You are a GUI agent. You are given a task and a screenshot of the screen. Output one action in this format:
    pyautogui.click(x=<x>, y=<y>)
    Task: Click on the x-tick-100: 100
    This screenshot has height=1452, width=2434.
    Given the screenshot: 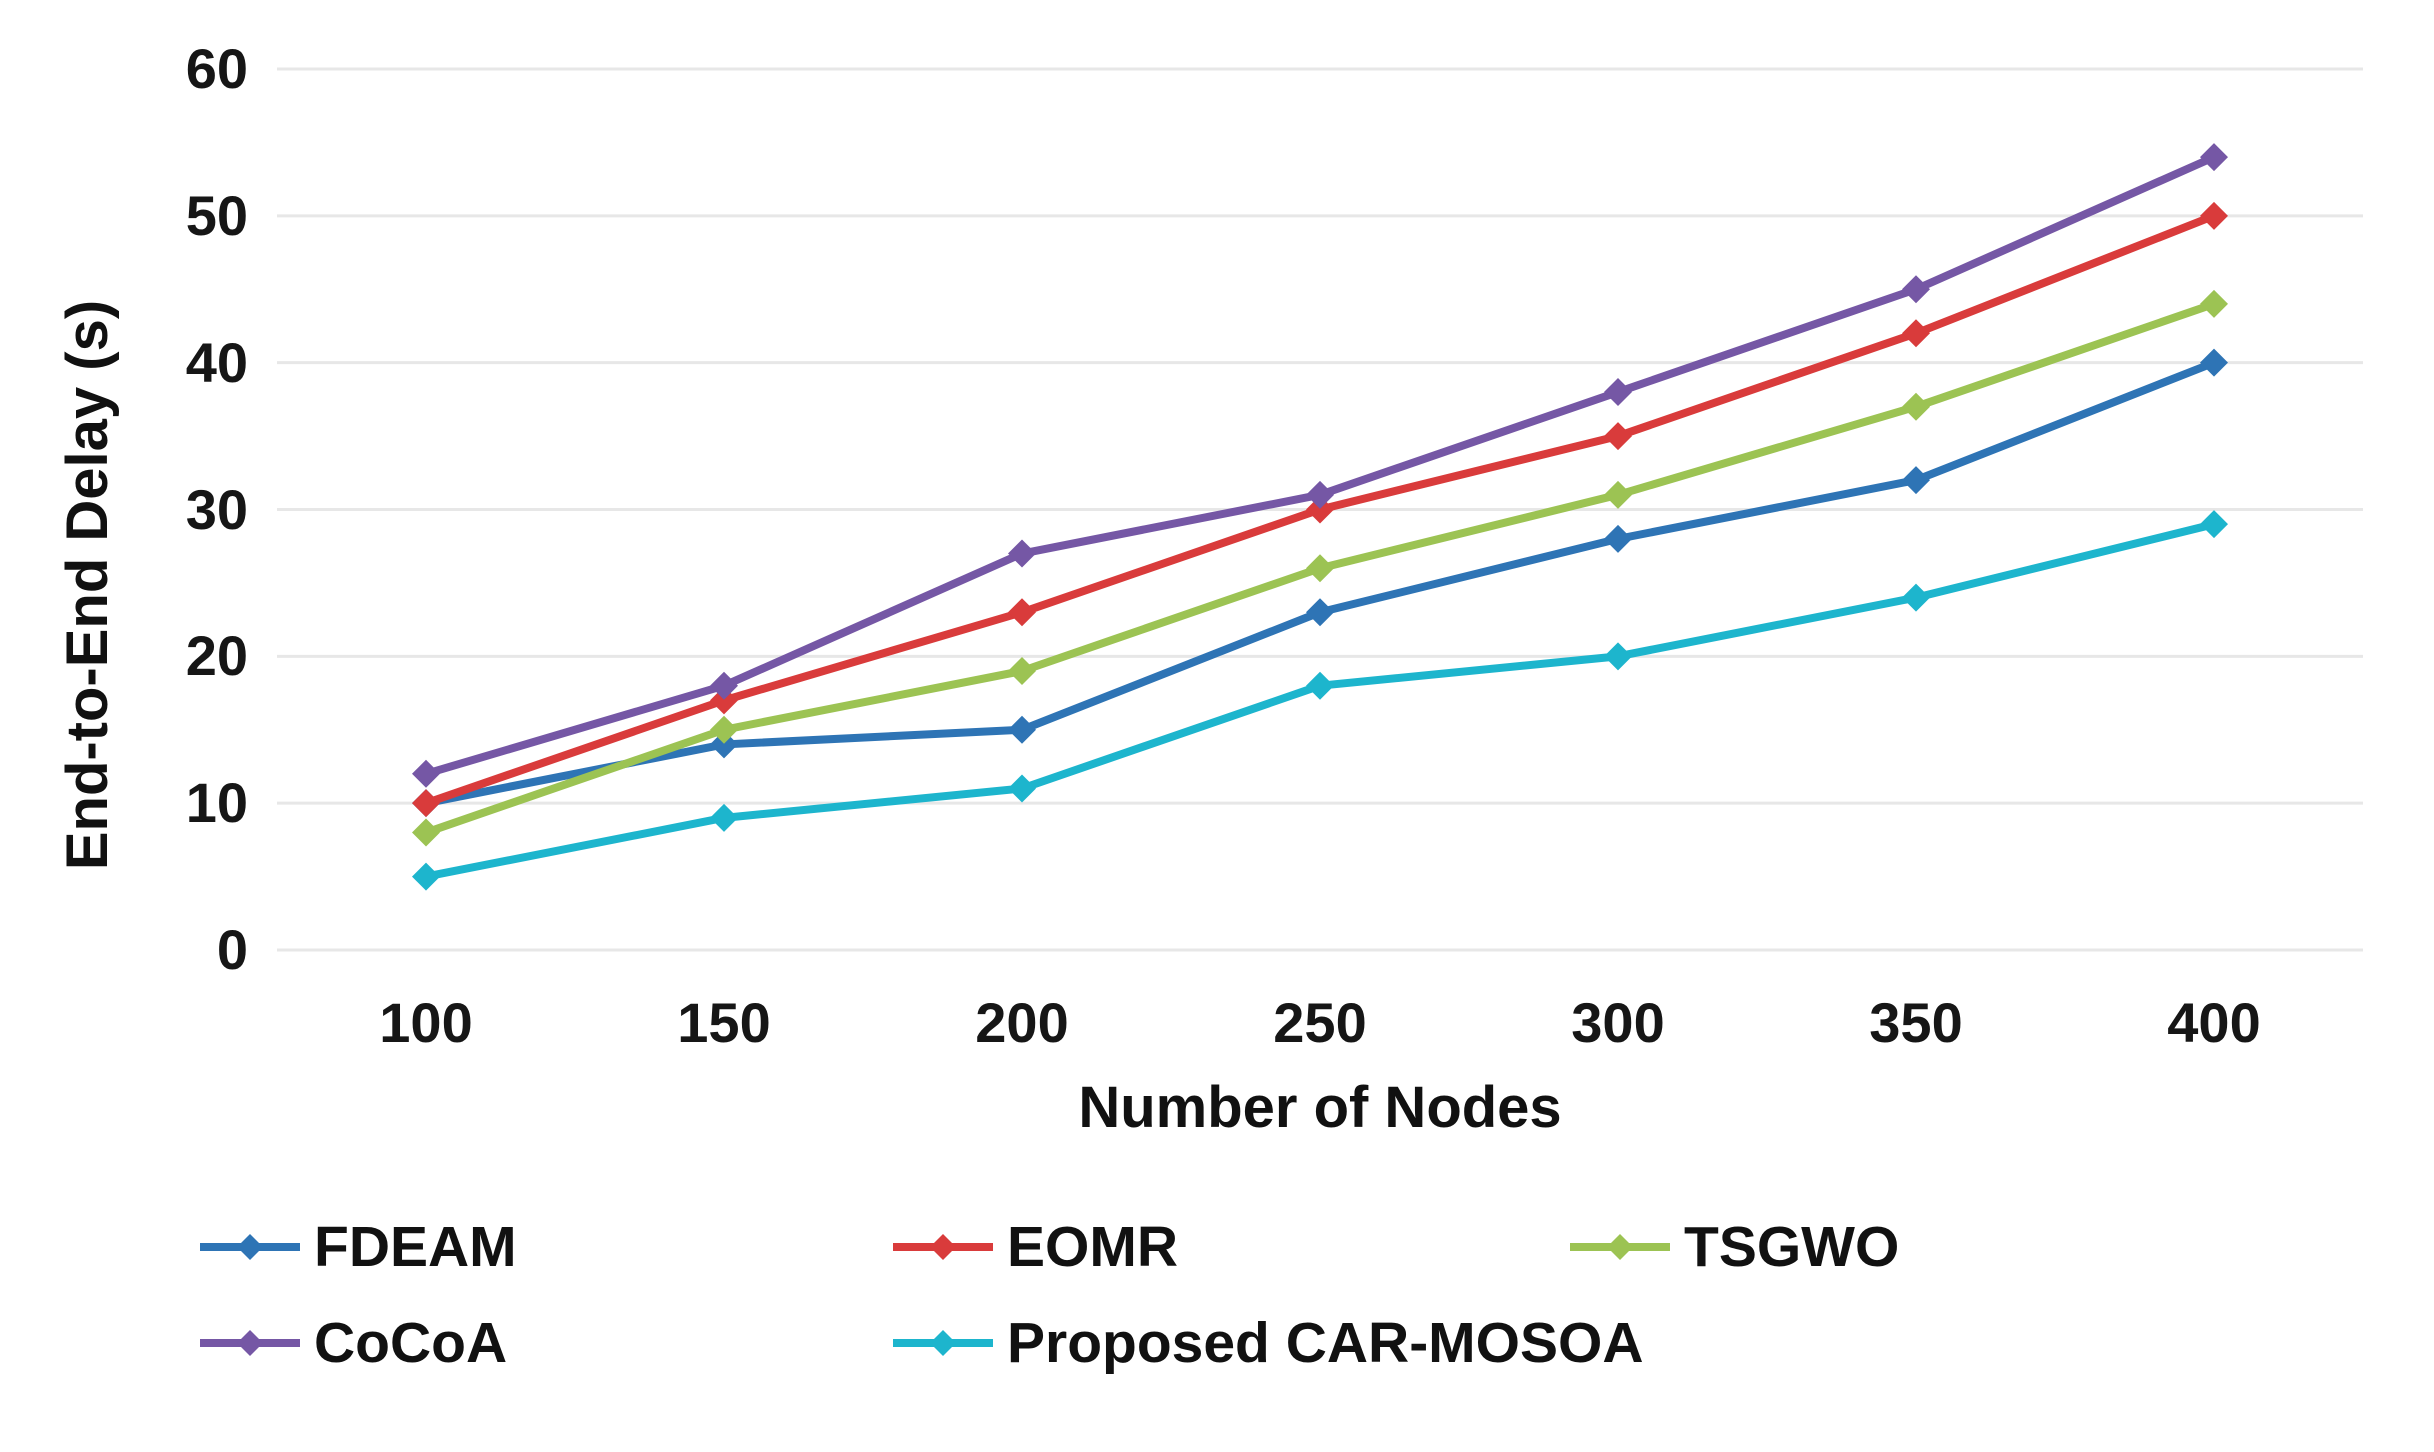 What is the action you would take?
    pyautogui.click(x=426, y=1022)
    